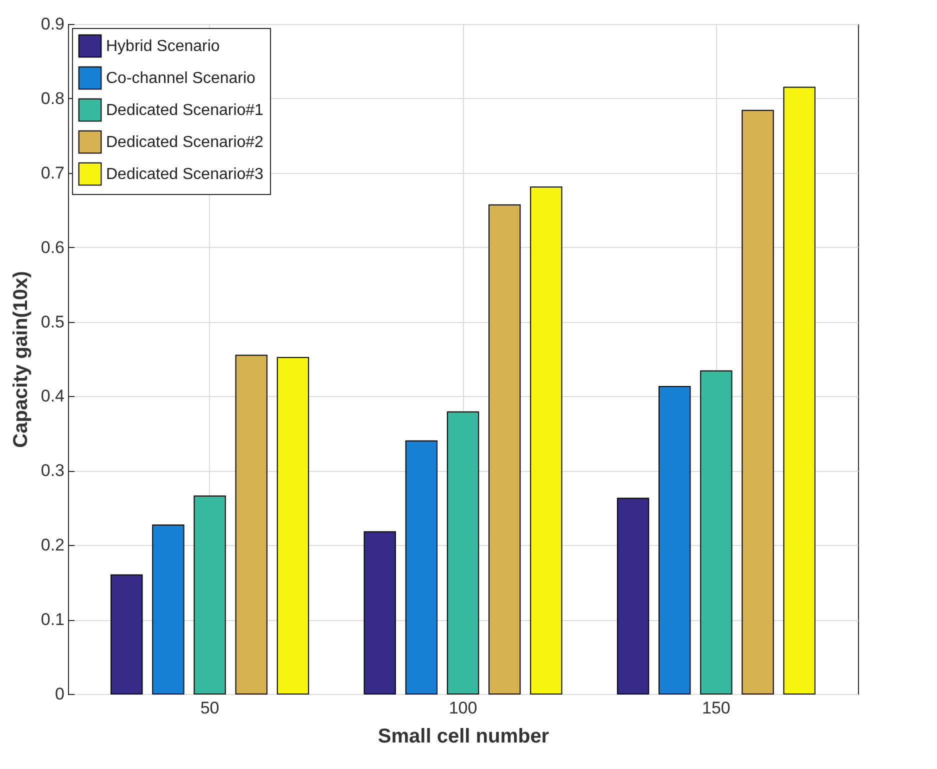 This screenshot has height=769, width=937. What do you see at coordinates (52, 24) in the screenshot?
I see `y-tick-label: 0.9` at bounding box center [52, 24].